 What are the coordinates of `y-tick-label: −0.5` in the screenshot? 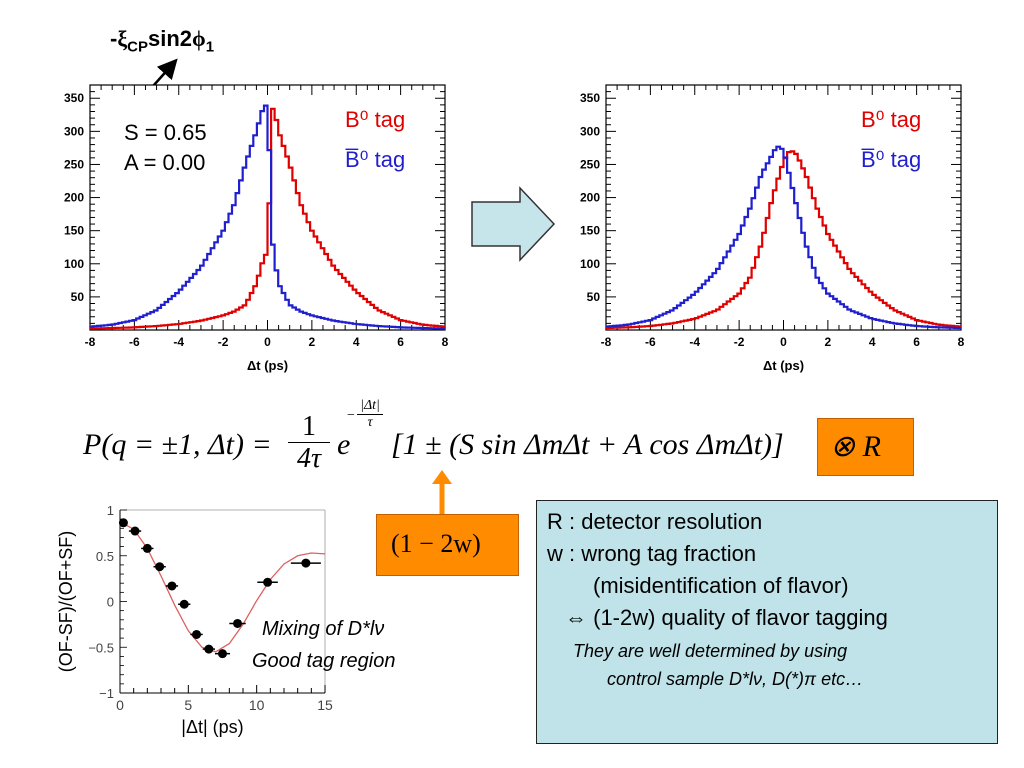 It's located at (101, 647).